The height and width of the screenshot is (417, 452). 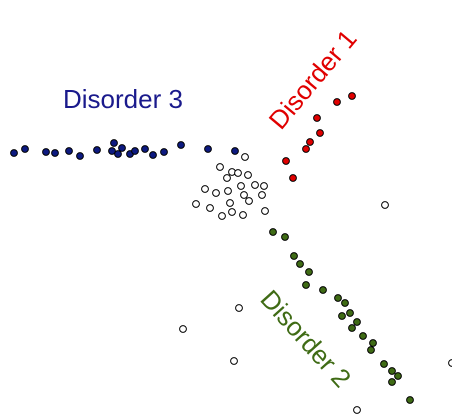 What do you see at coordinates (313, 79) in the screenshot?
I see `label-disorder-1: Disorder 1` at bounding box center [313, 79].